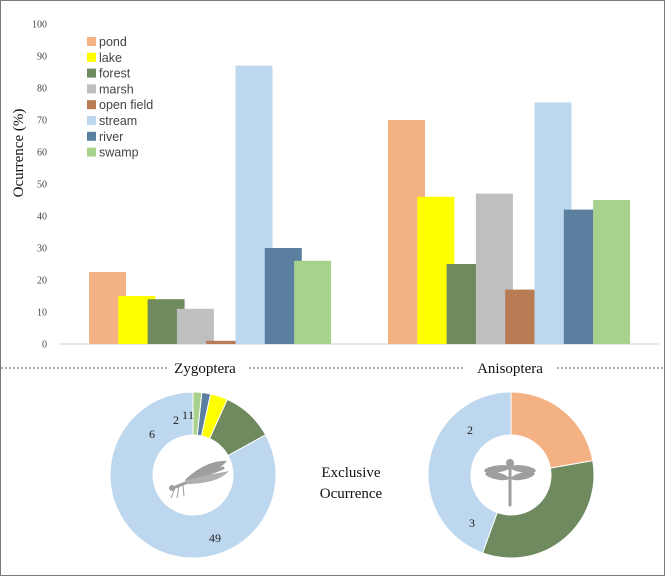  Describe the element at coordinates (116, 89) in the screenshot. I see `legend-label-marsh: marsh` at that location.